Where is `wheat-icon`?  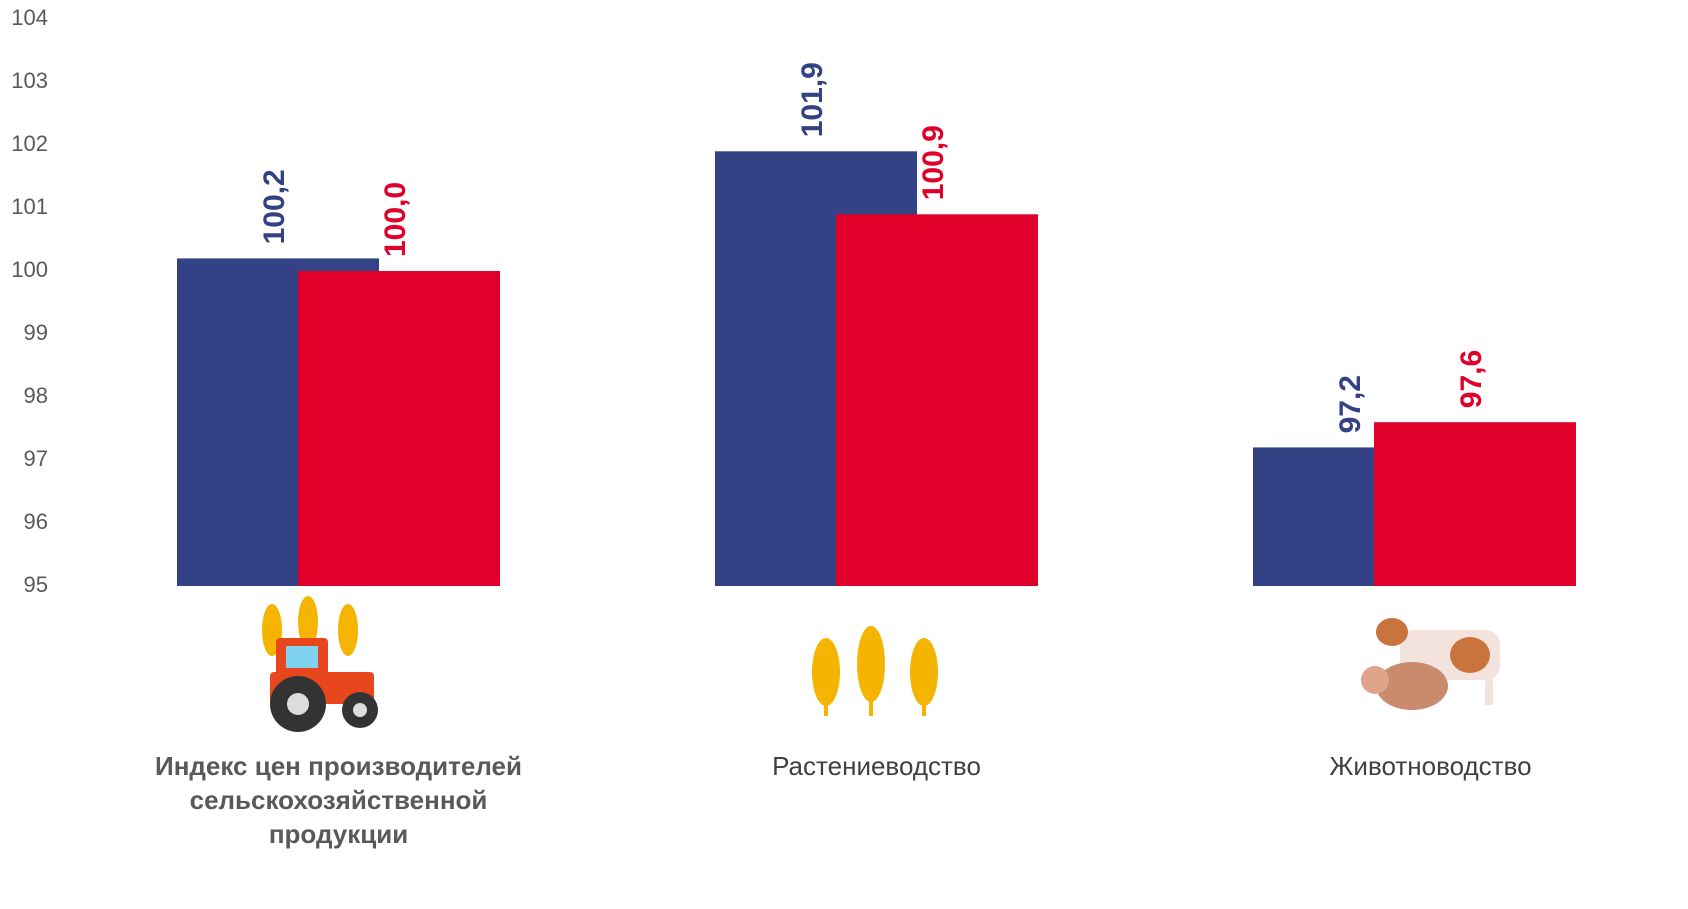
wheat-icon is located at coordinates (875, 671).